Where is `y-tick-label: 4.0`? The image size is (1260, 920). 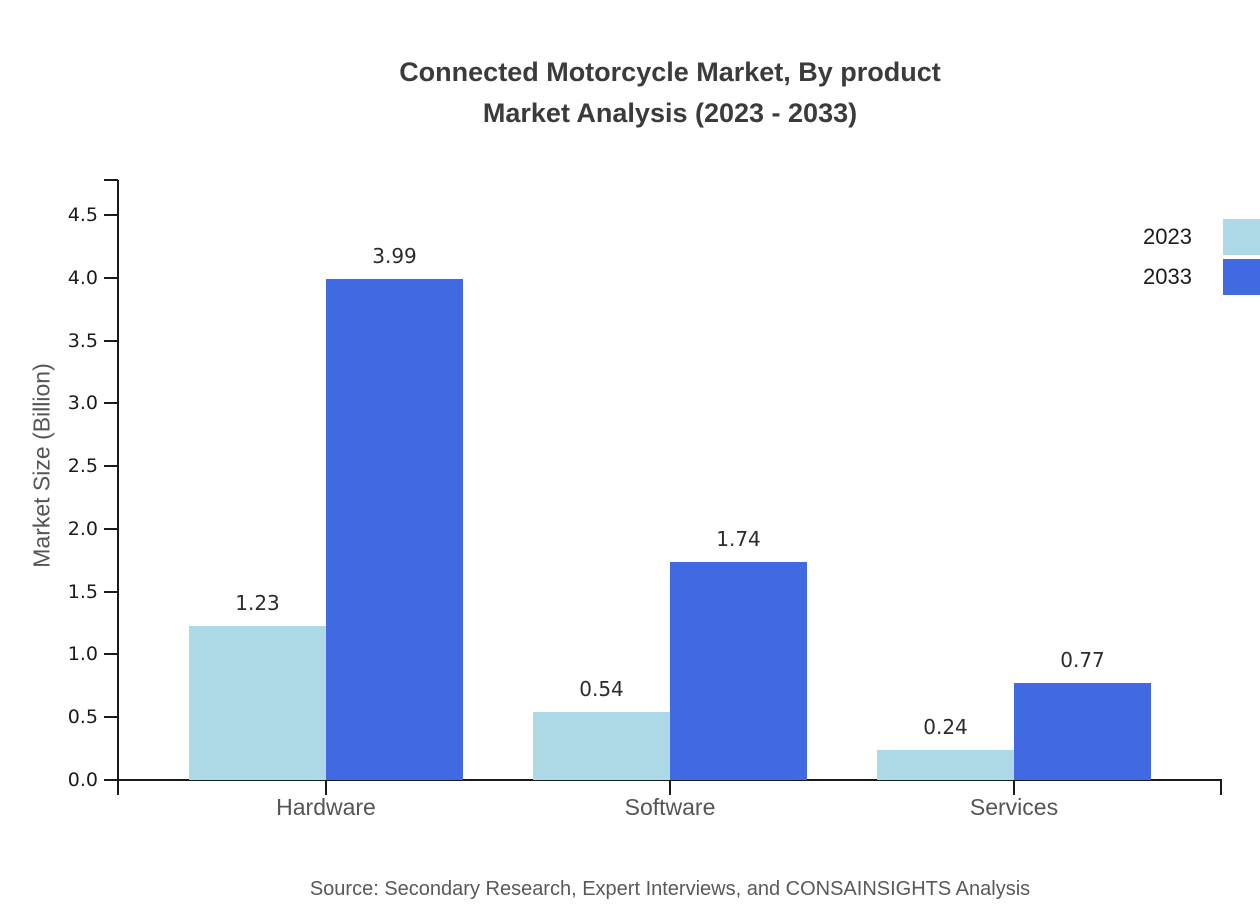
y-tick-label: 4.0 is located at coordinates (82, 278).